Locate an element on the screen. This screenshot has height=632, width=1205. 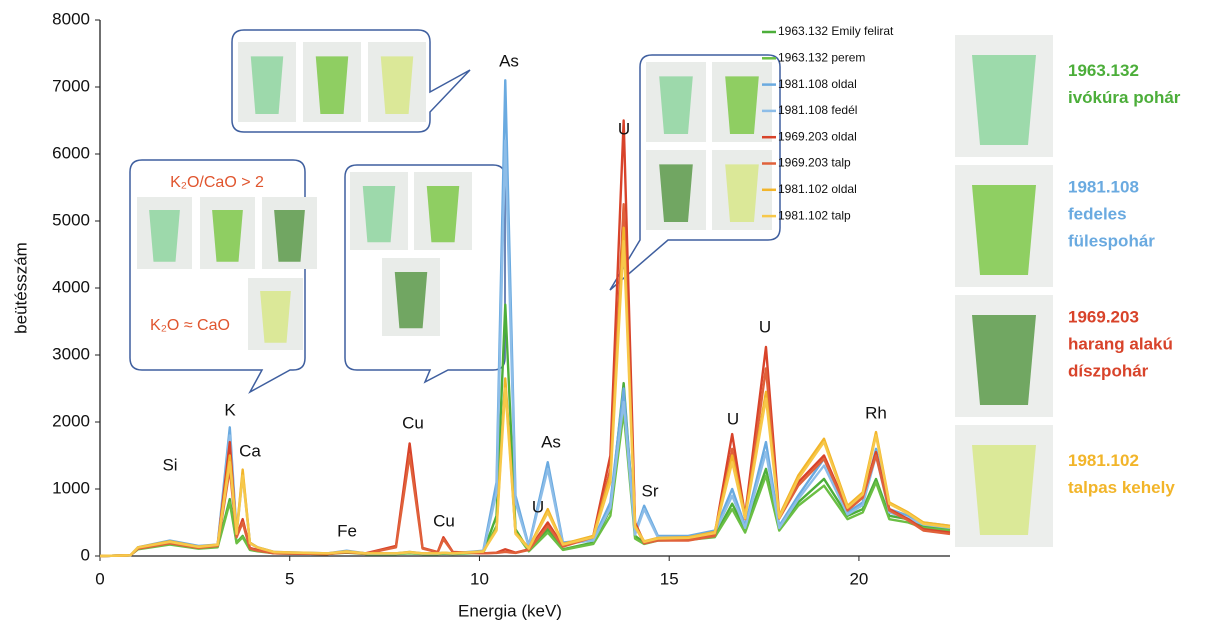
sample-label: 1981.108 is located at coordinates (1103, 186).